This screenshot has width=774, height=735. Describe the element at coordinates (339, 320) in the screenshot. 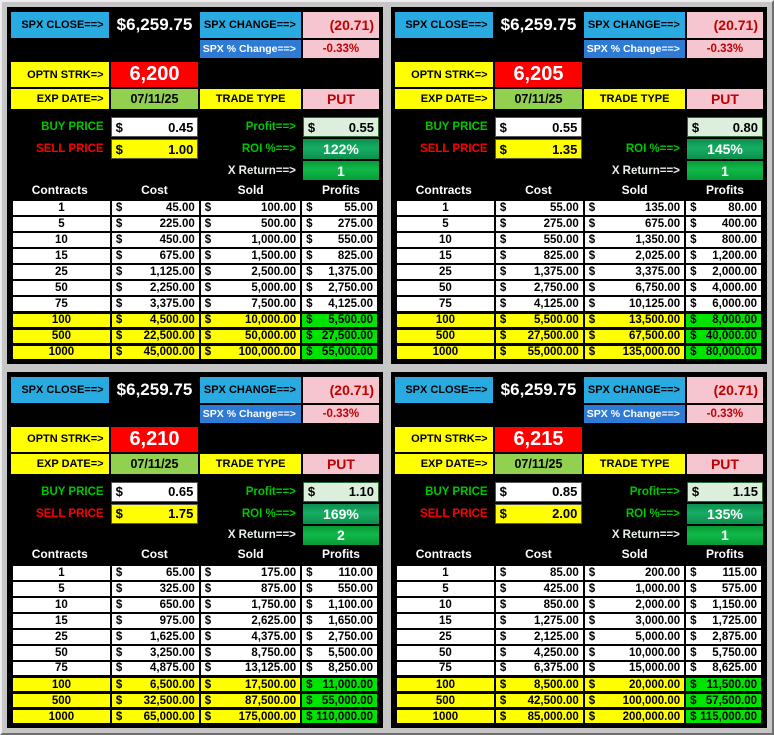

I see `profit-cell: $5,500.00` at that location.